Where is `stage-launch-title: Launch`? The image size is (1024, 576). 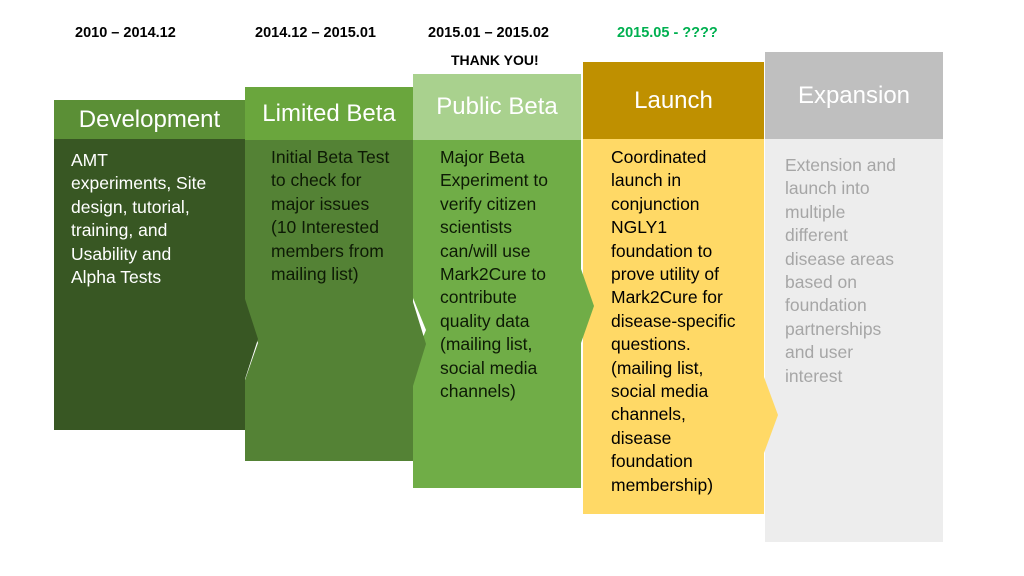 stage-launch-title: Launch is located at coordinates (673, 100).